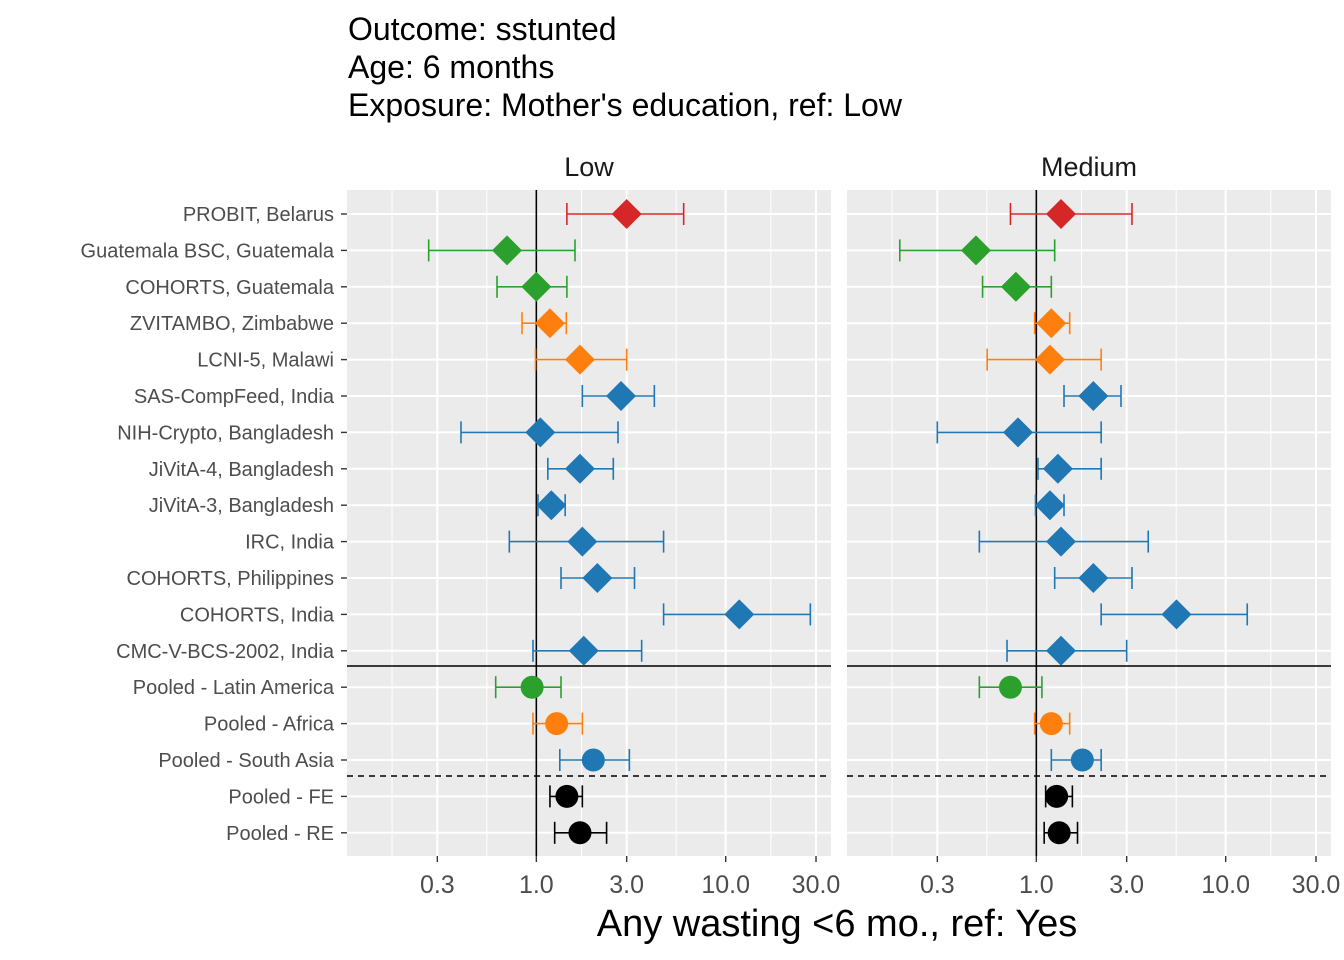 The image size is (1344, 960). I want to click on title-line-age: Age: 6 months, so click(451, 67).